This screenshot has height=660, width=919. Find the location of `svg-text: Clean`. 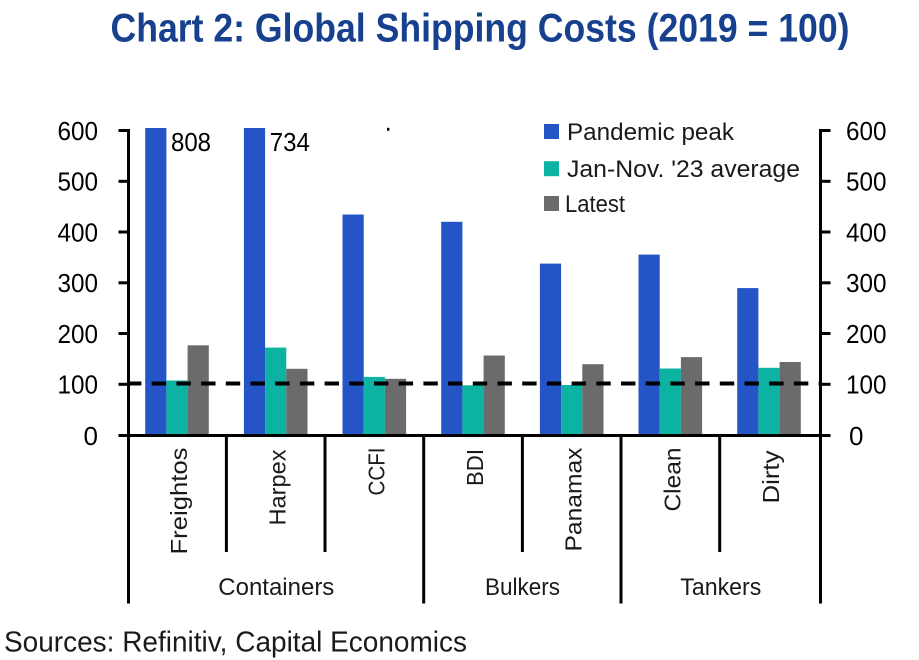

svg-text: Clean is located at coordinates (672, 480).